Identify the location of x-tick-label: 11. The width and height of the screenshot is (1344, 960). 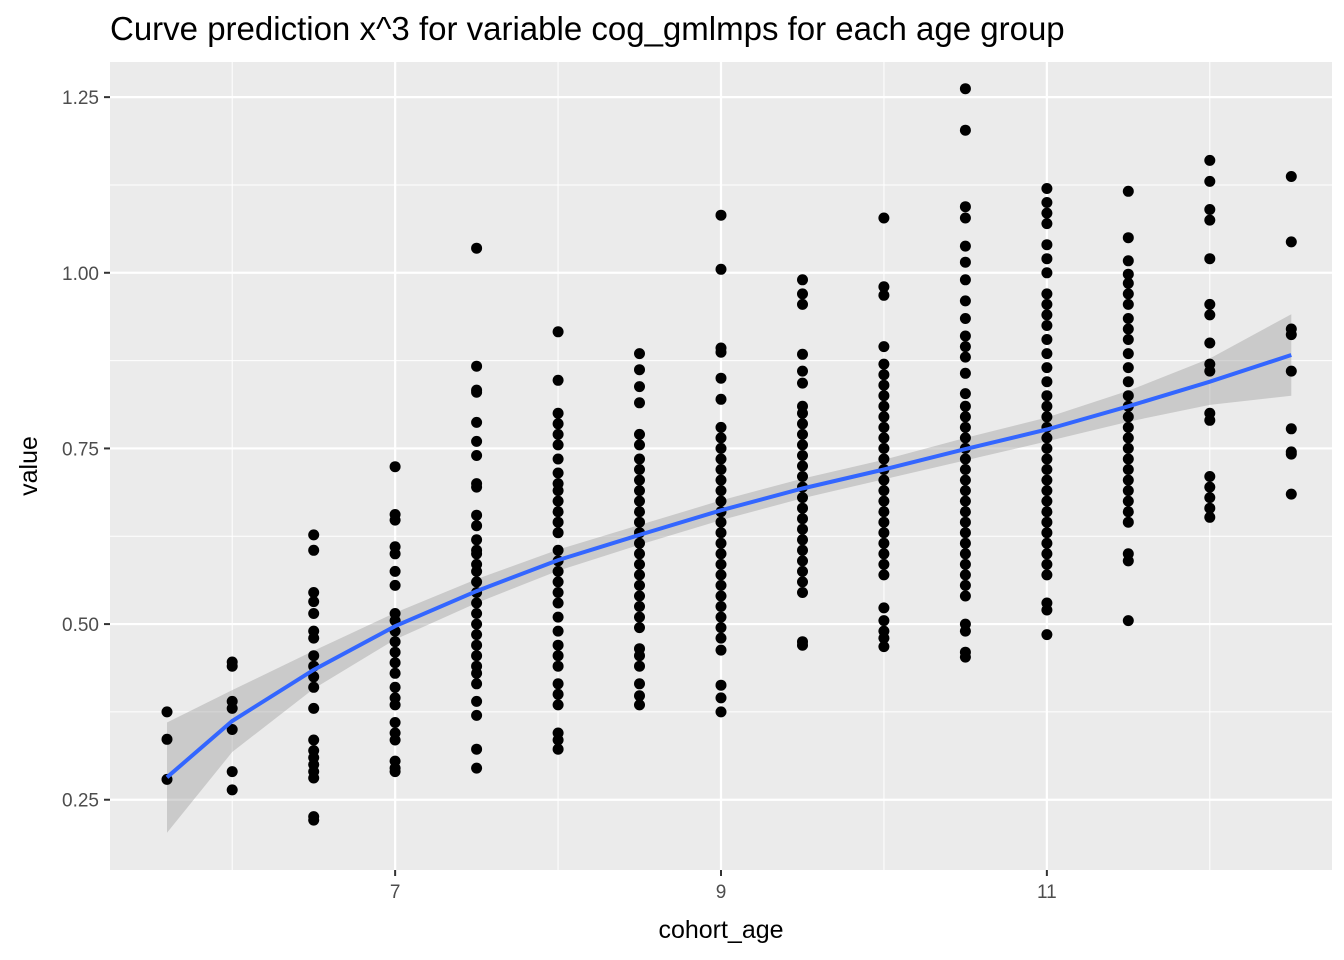
(1047, 892).